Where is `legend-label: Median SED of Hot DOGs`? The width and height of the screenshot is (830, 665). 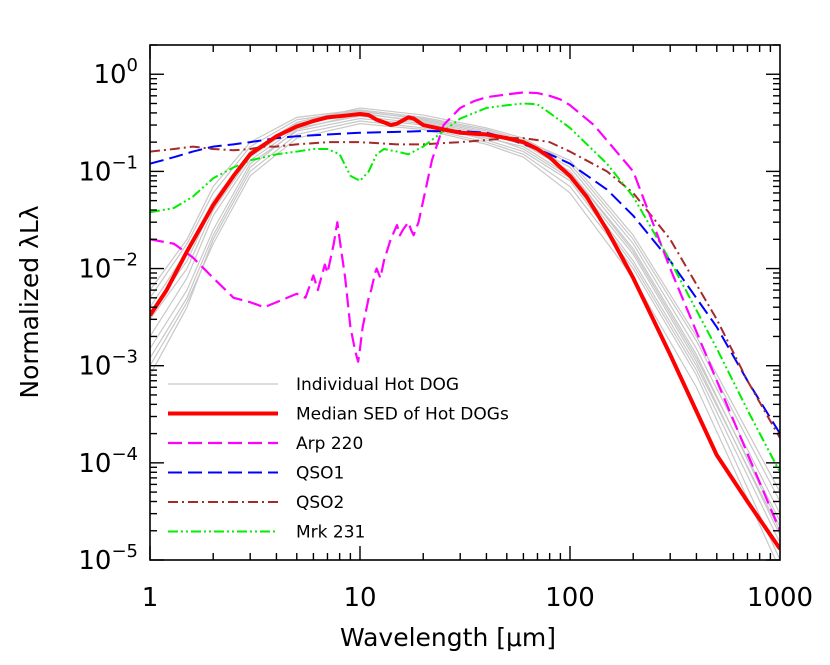
legend-label: Median SED of Hot DOGs is located at coordinates (402, 415).